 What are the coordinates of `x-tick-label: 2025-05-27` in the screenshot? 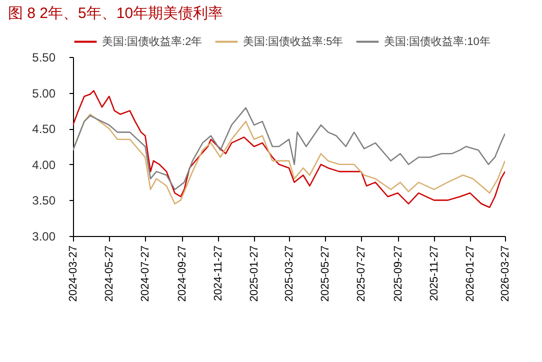 It's located at (326, 274).